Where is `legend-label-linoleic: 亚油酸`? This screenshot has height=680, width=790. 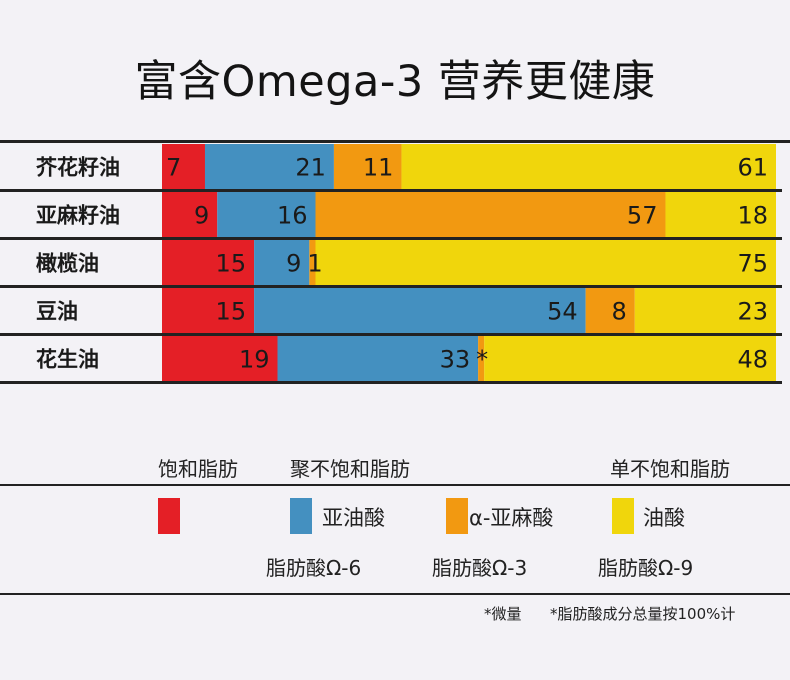 legend-label-linoleic: 亚油酸 is located at coordinates (353, 518).